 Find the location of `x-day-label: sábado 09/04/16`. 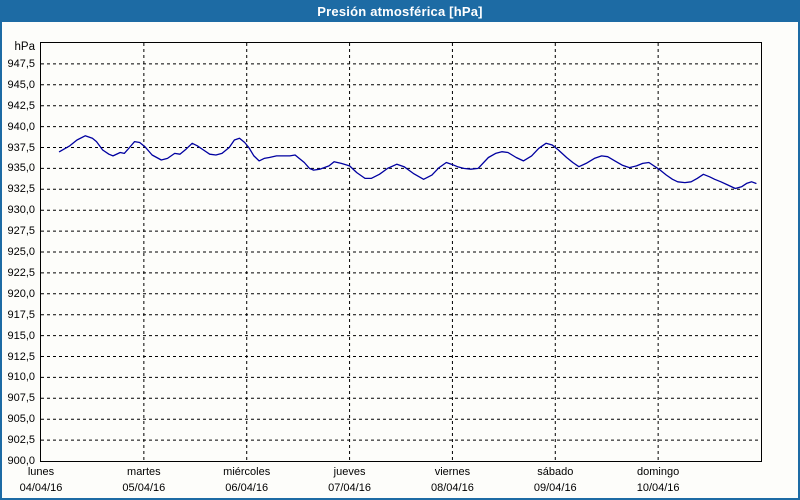

x-day-label: sábado 09/04/16 is located at coordinates (555, 480).